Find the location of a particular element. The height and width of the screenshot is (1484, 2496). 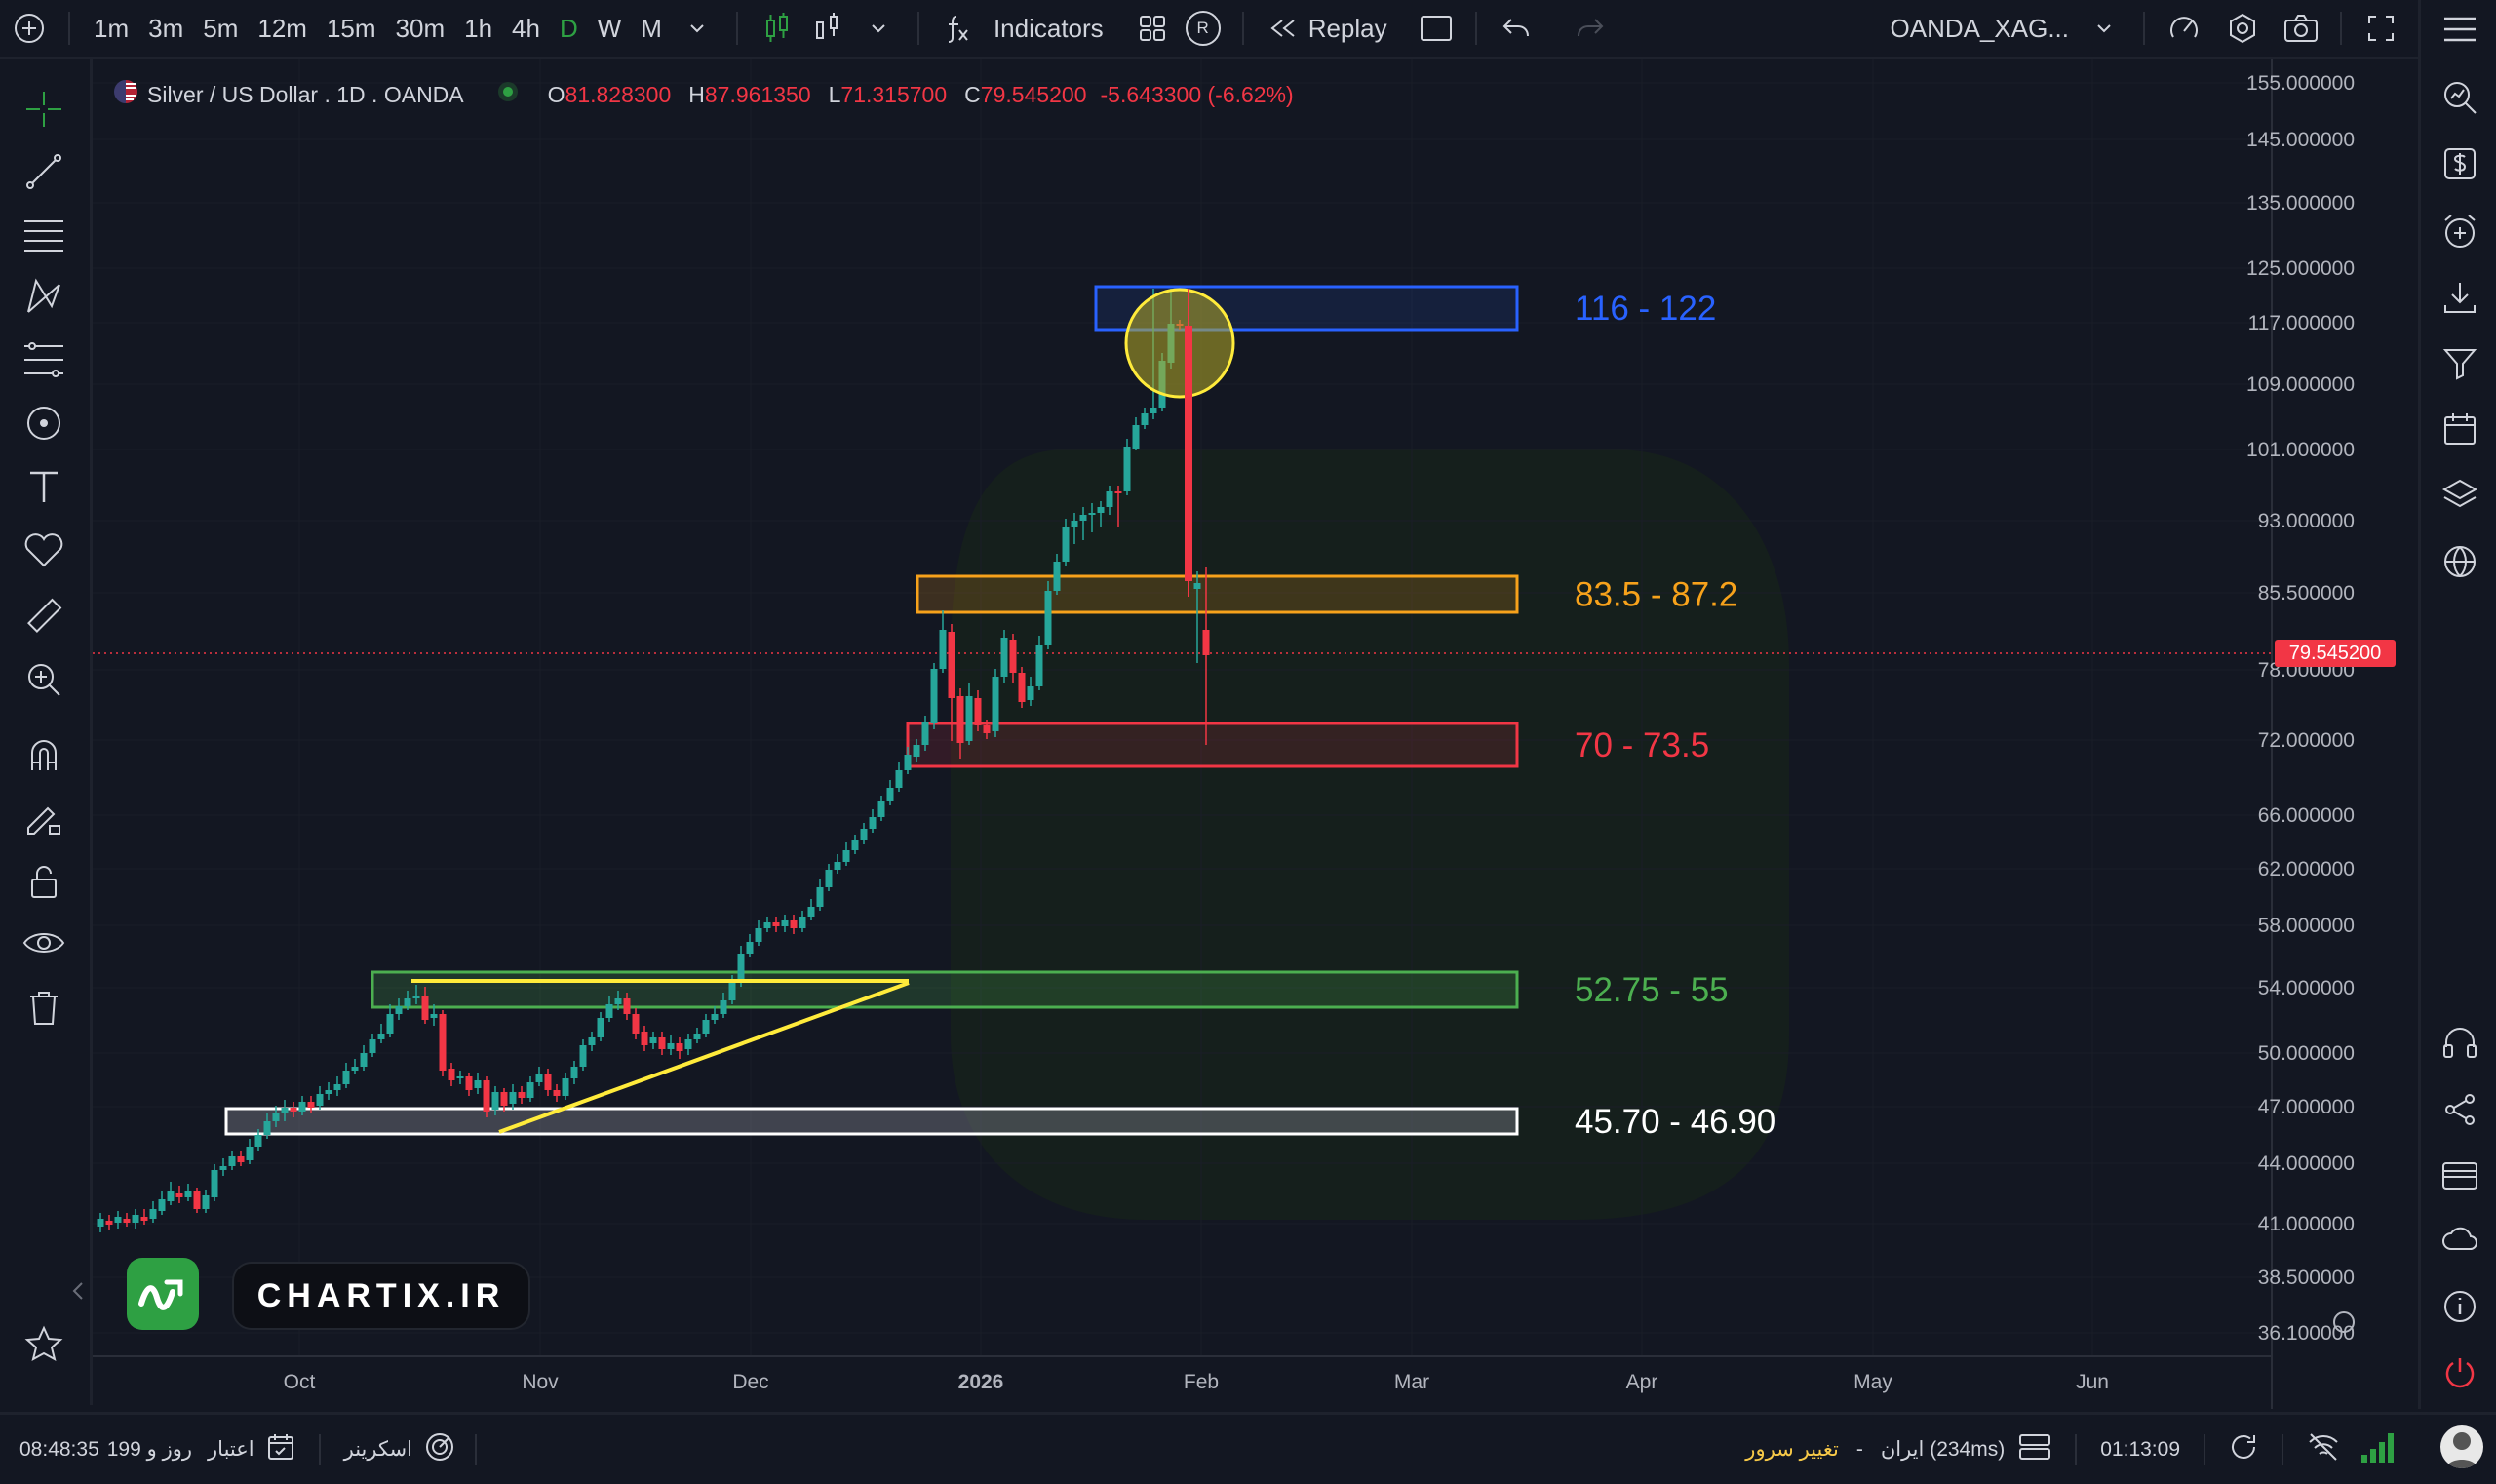

screener-button: اسکرینر is located at coordinates (377, 1449).